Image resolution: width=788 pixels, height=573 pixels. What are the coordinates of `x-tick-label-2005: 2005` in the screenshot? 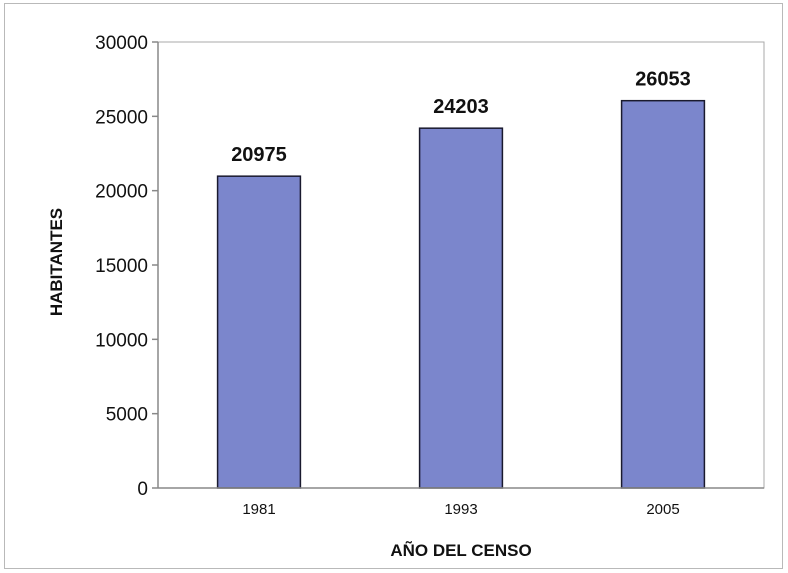 It's located at (662, 509).